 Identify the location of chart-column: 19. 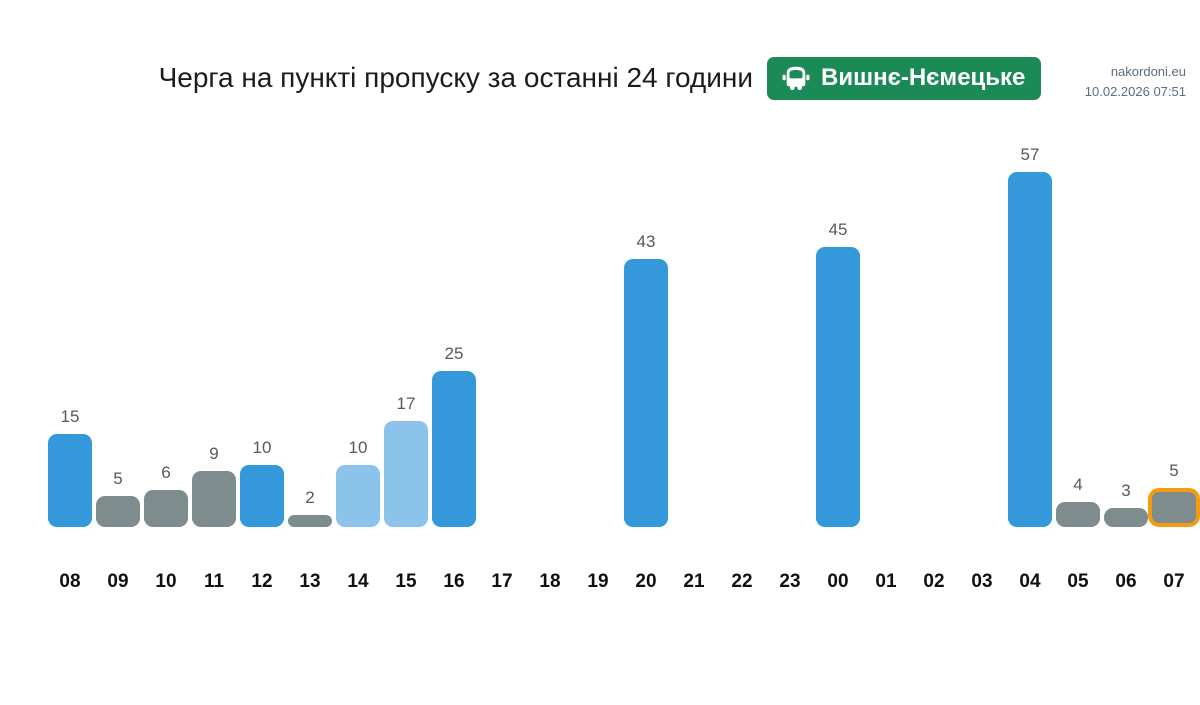
(598, 359).